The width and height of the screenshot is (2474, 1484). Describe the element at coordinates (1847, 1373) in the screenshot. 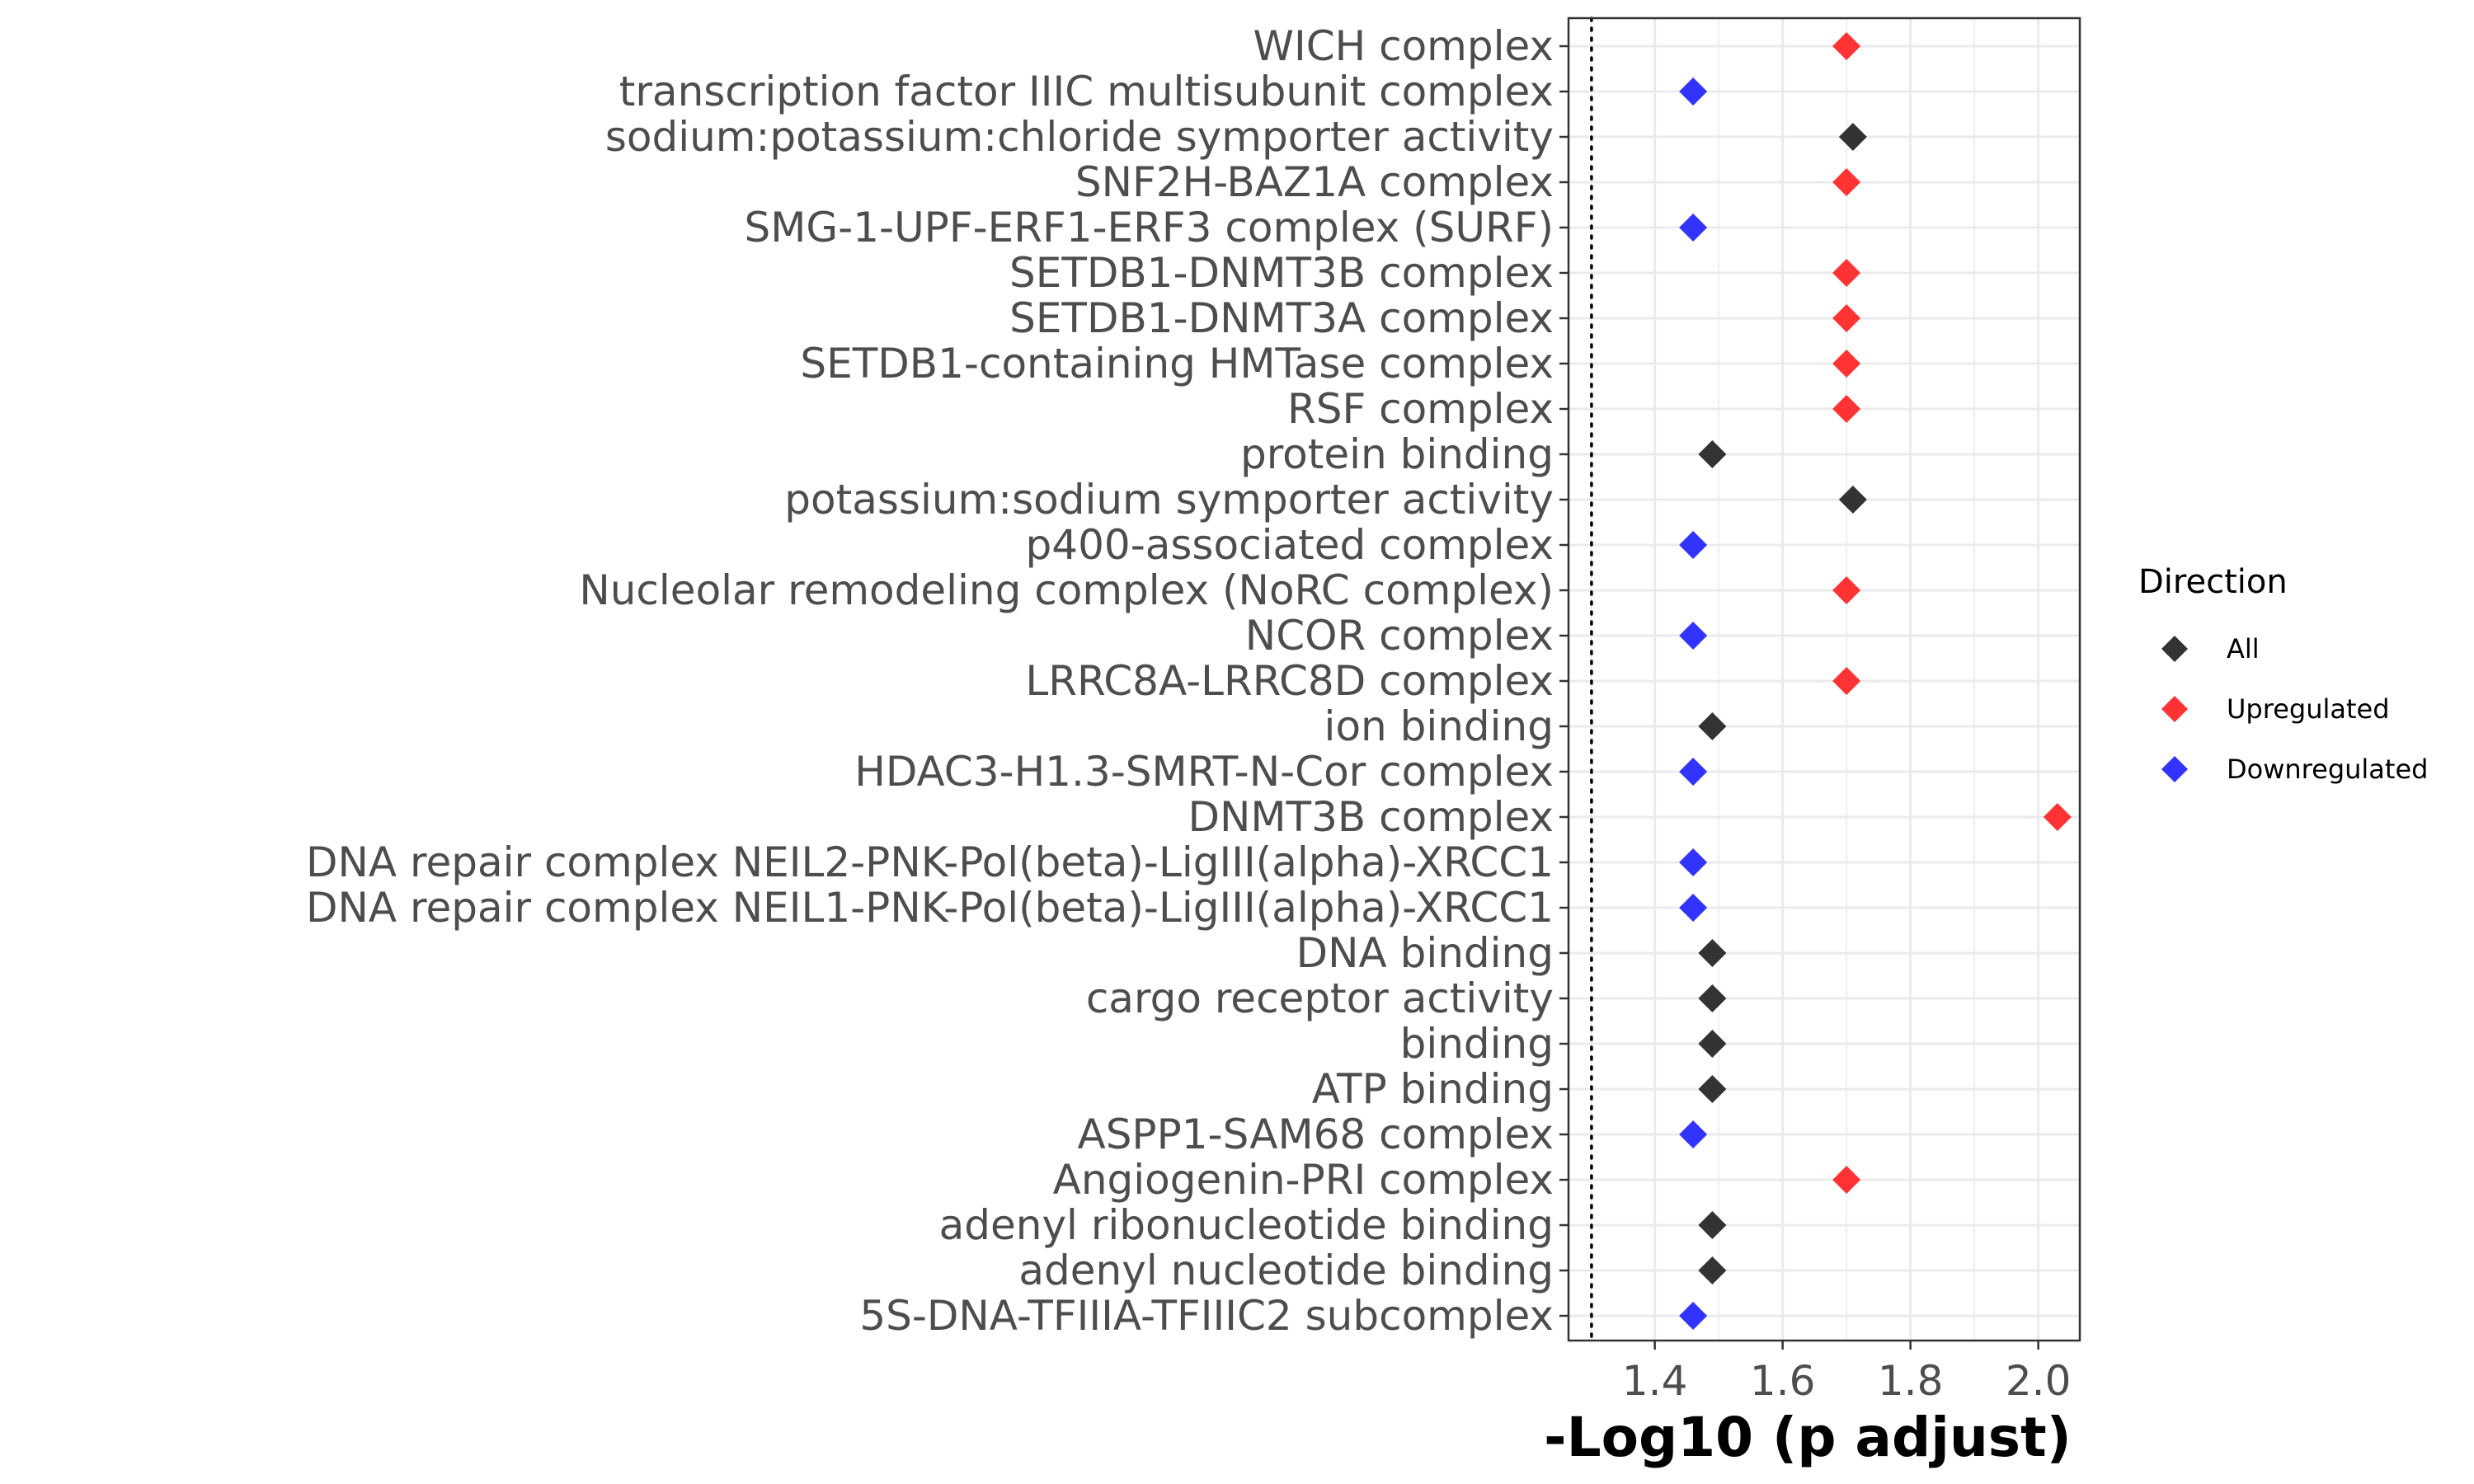

I see `x-axis-ticks: 1.4 1.6 1.8 2.0` at that location.